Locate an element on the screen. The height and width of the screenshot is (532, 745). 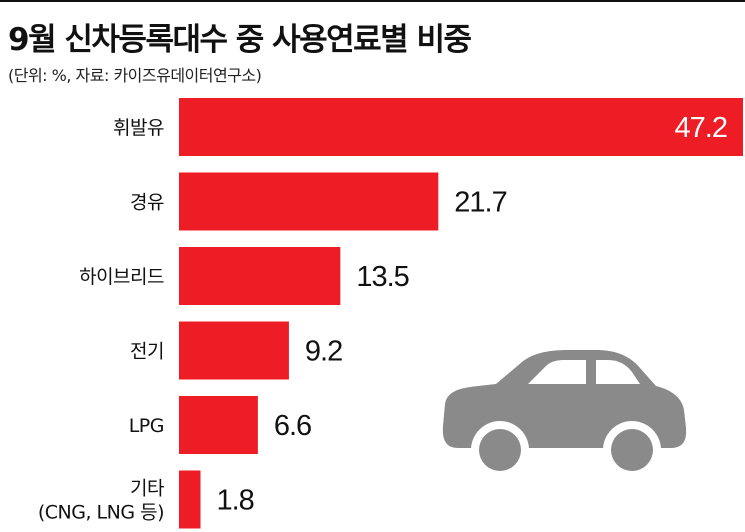
category-label: 기타 is located at coordinates (147, 489).